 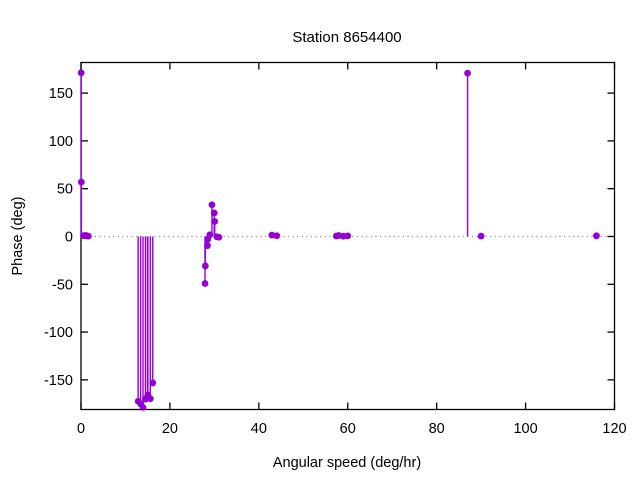 What do you see at coordinates (259, 429) in the screenshot?
I see `x-tick-label: 40` at bounding box center [259, 429].